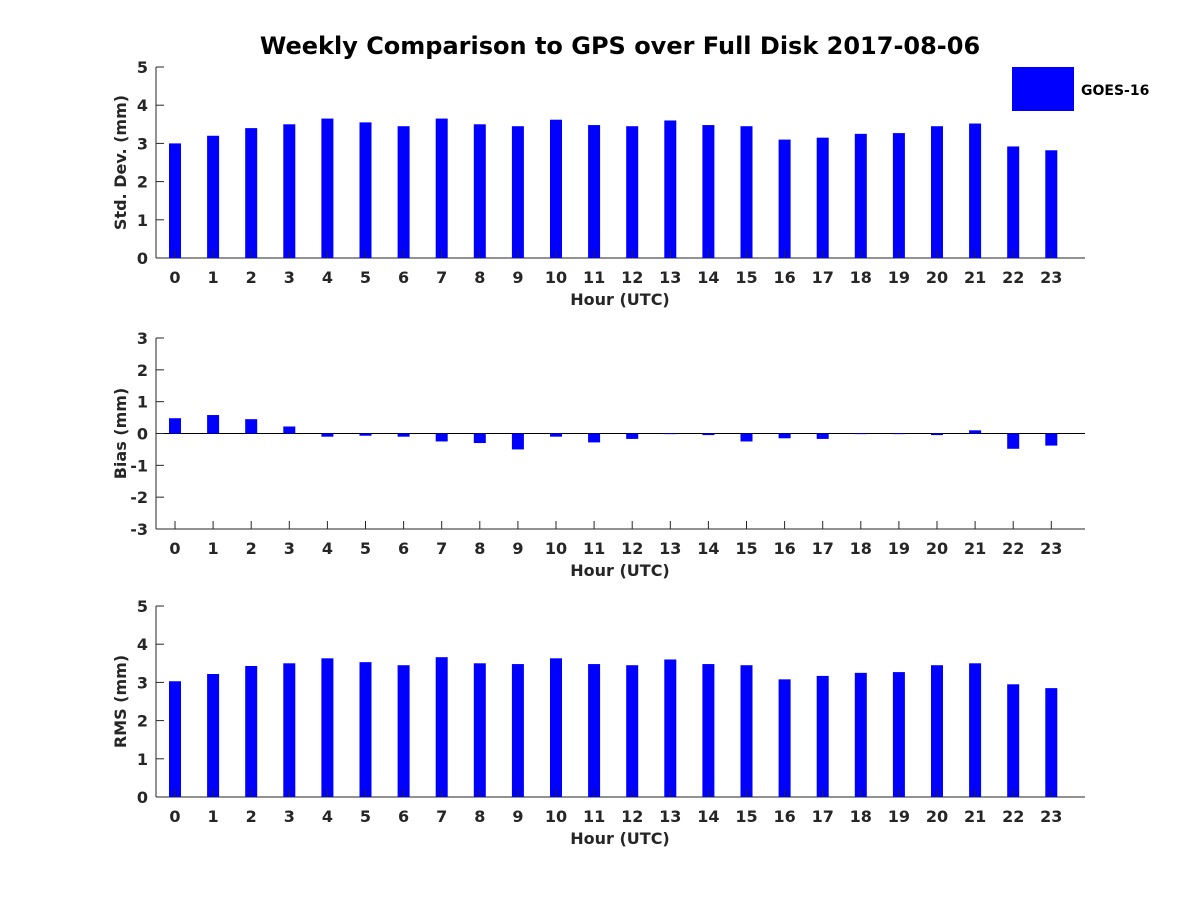 This screenshot has width=1200, height=900. Describe the element at coordinates (142, 67) in the screenshot. I see `y-tick-label: 5` at that location.